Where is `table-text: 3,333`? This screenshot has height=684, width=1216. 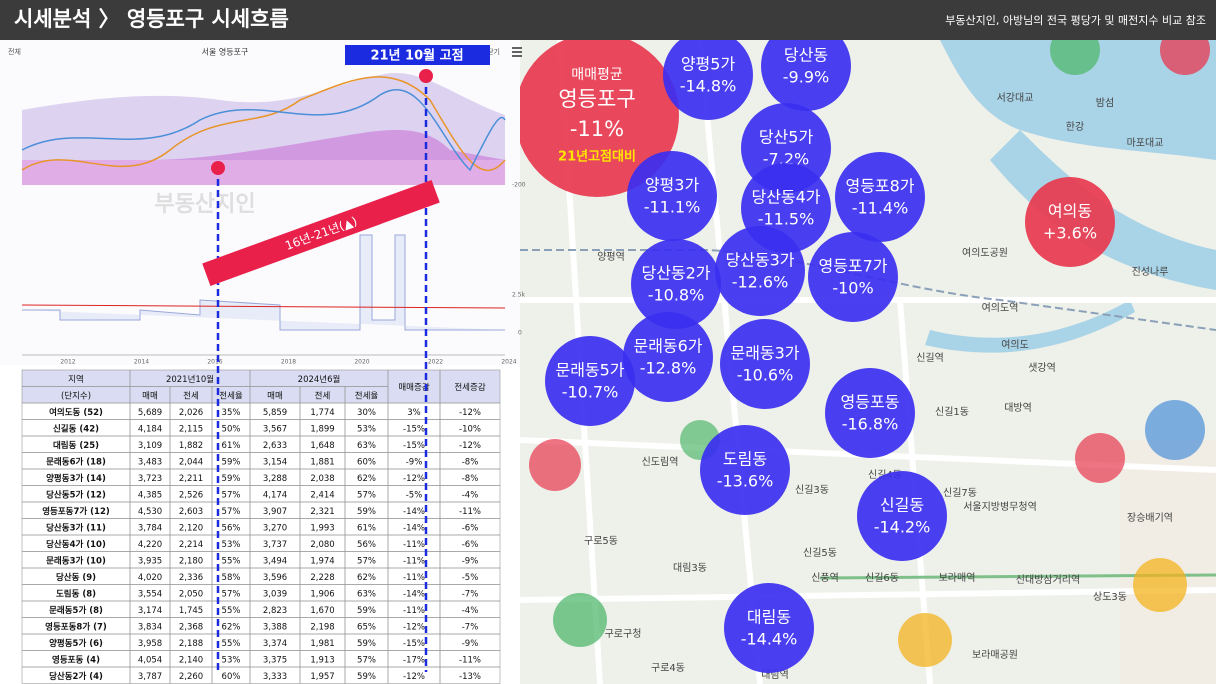 table-text: 3,333 is located at coordinates (275, 677).